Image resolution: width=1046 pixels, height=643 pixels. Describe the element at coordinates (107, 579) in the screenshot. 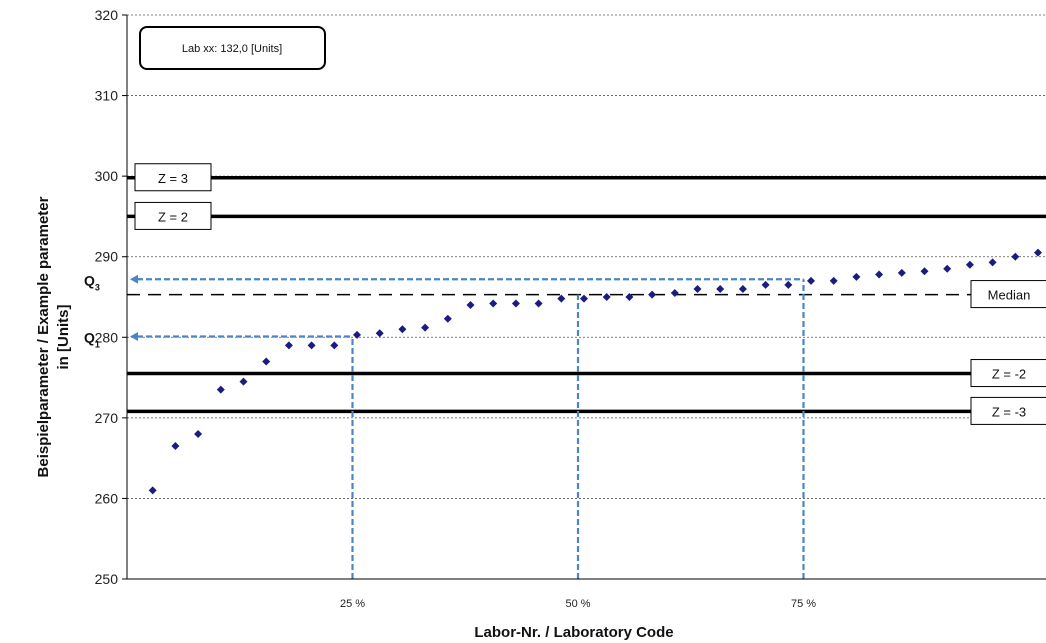

I see `y-tick-label: 250` at that location.